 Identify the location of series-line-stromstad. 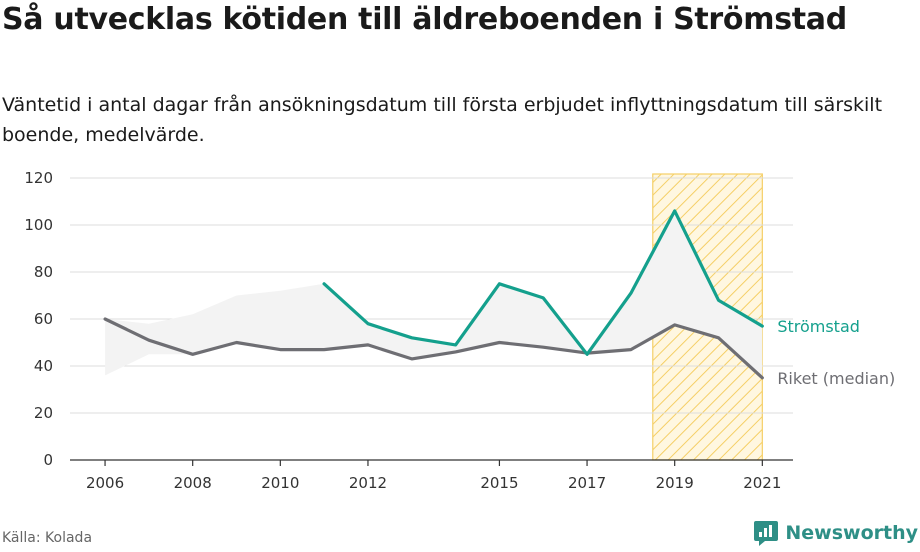
(543, 282).